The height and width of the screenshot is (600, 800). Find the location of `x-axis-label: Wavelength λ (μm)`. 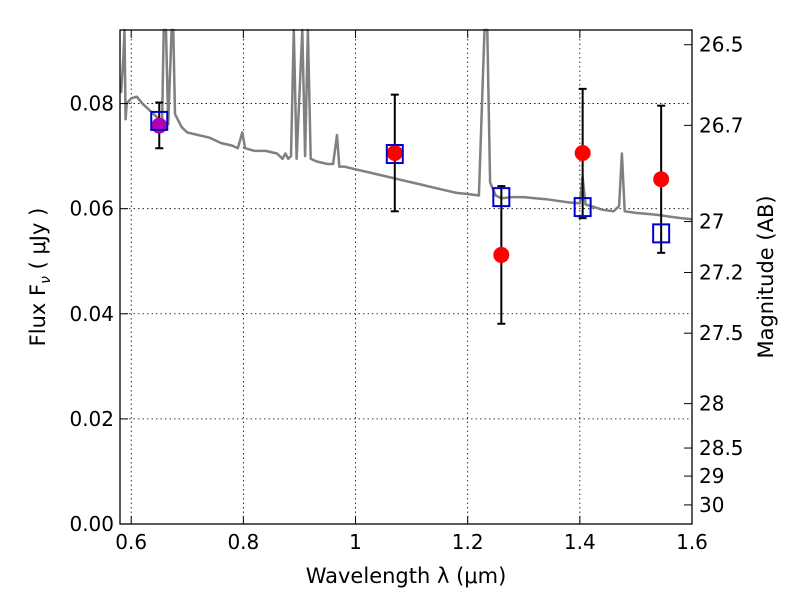

x-axis-label: Wavelength λ (μm) is located at coordinates (406, 576).